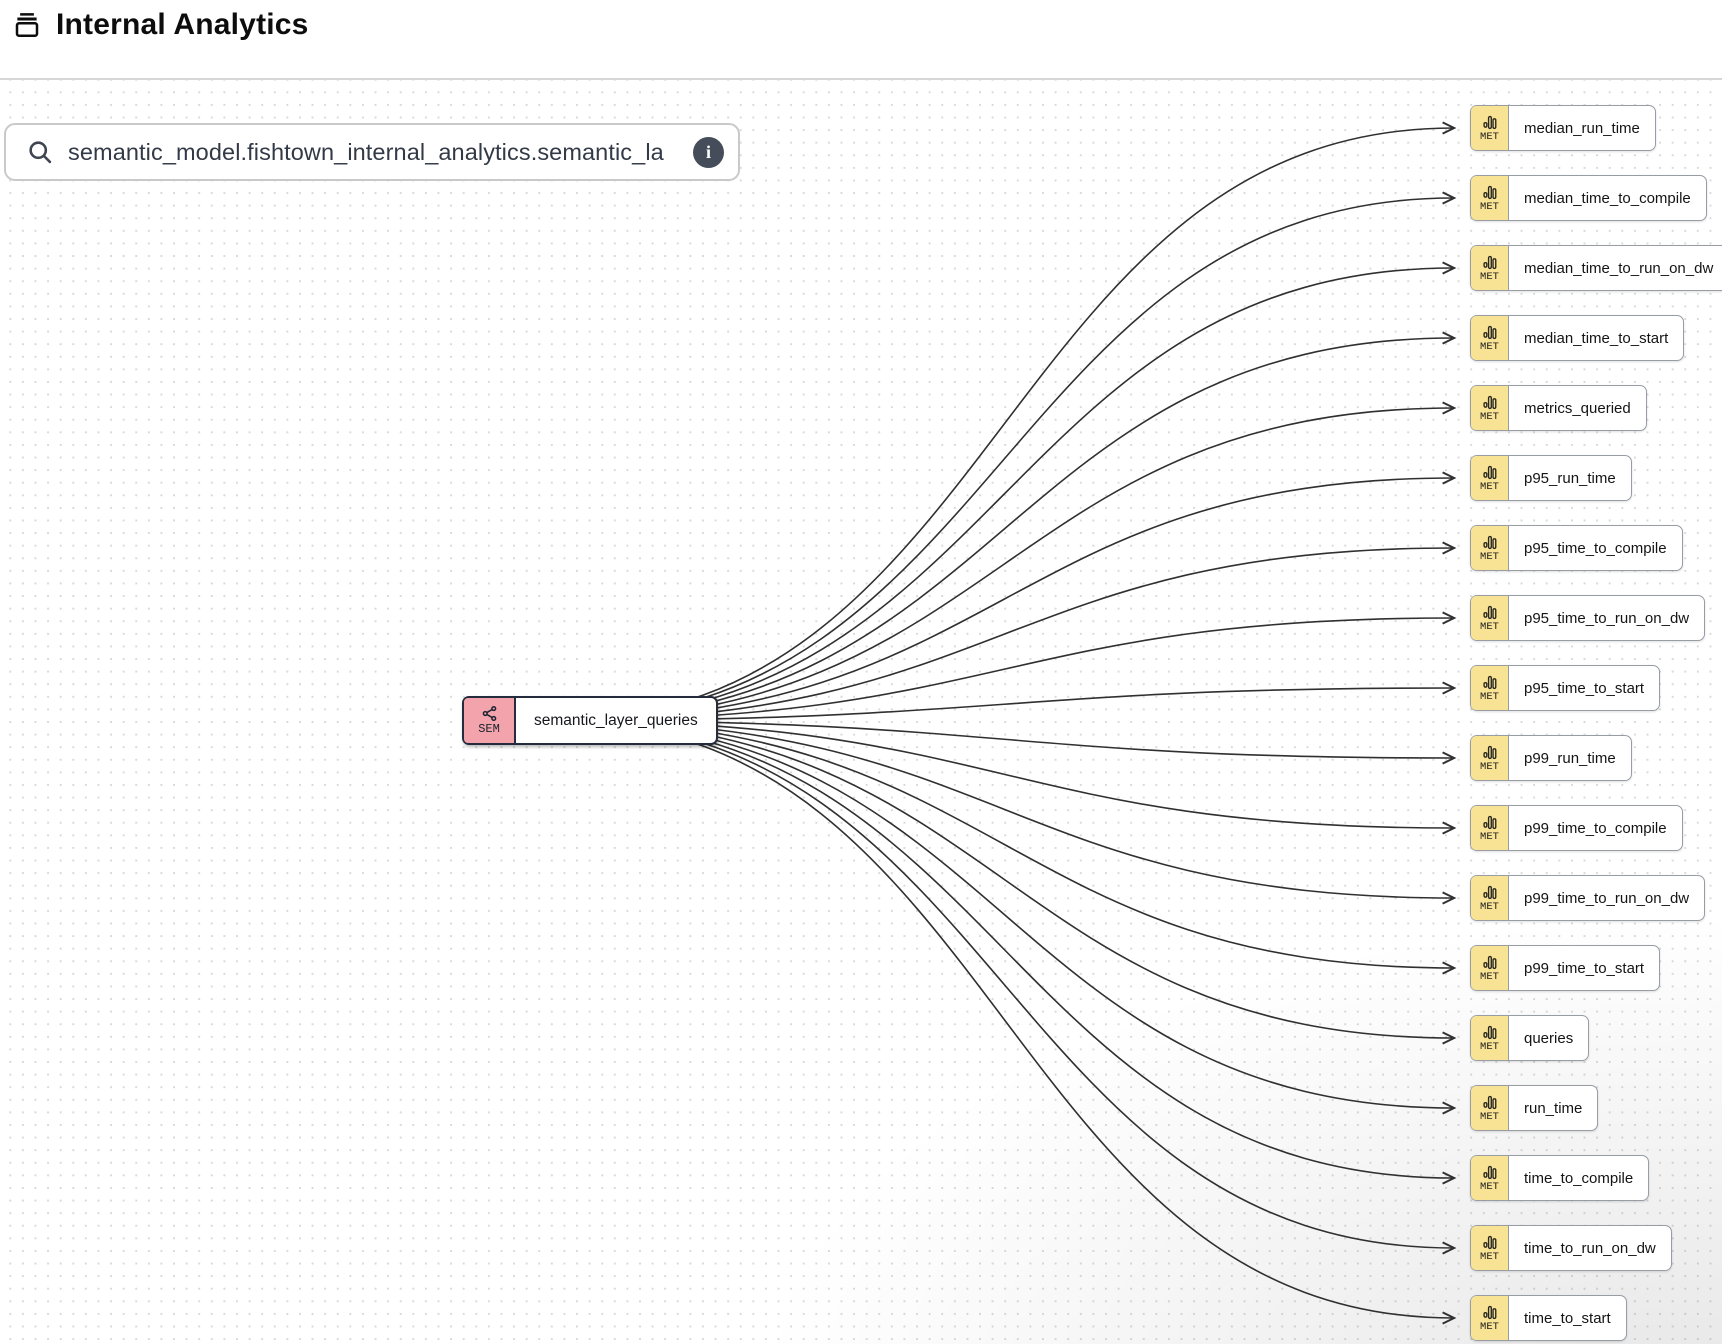 This screenshot has width=1722, height=1344. What do you see at coordinates (1582, 128) in the screenshot?
I see `metric-name: median_run_time` at bounding box center [1582, 128].